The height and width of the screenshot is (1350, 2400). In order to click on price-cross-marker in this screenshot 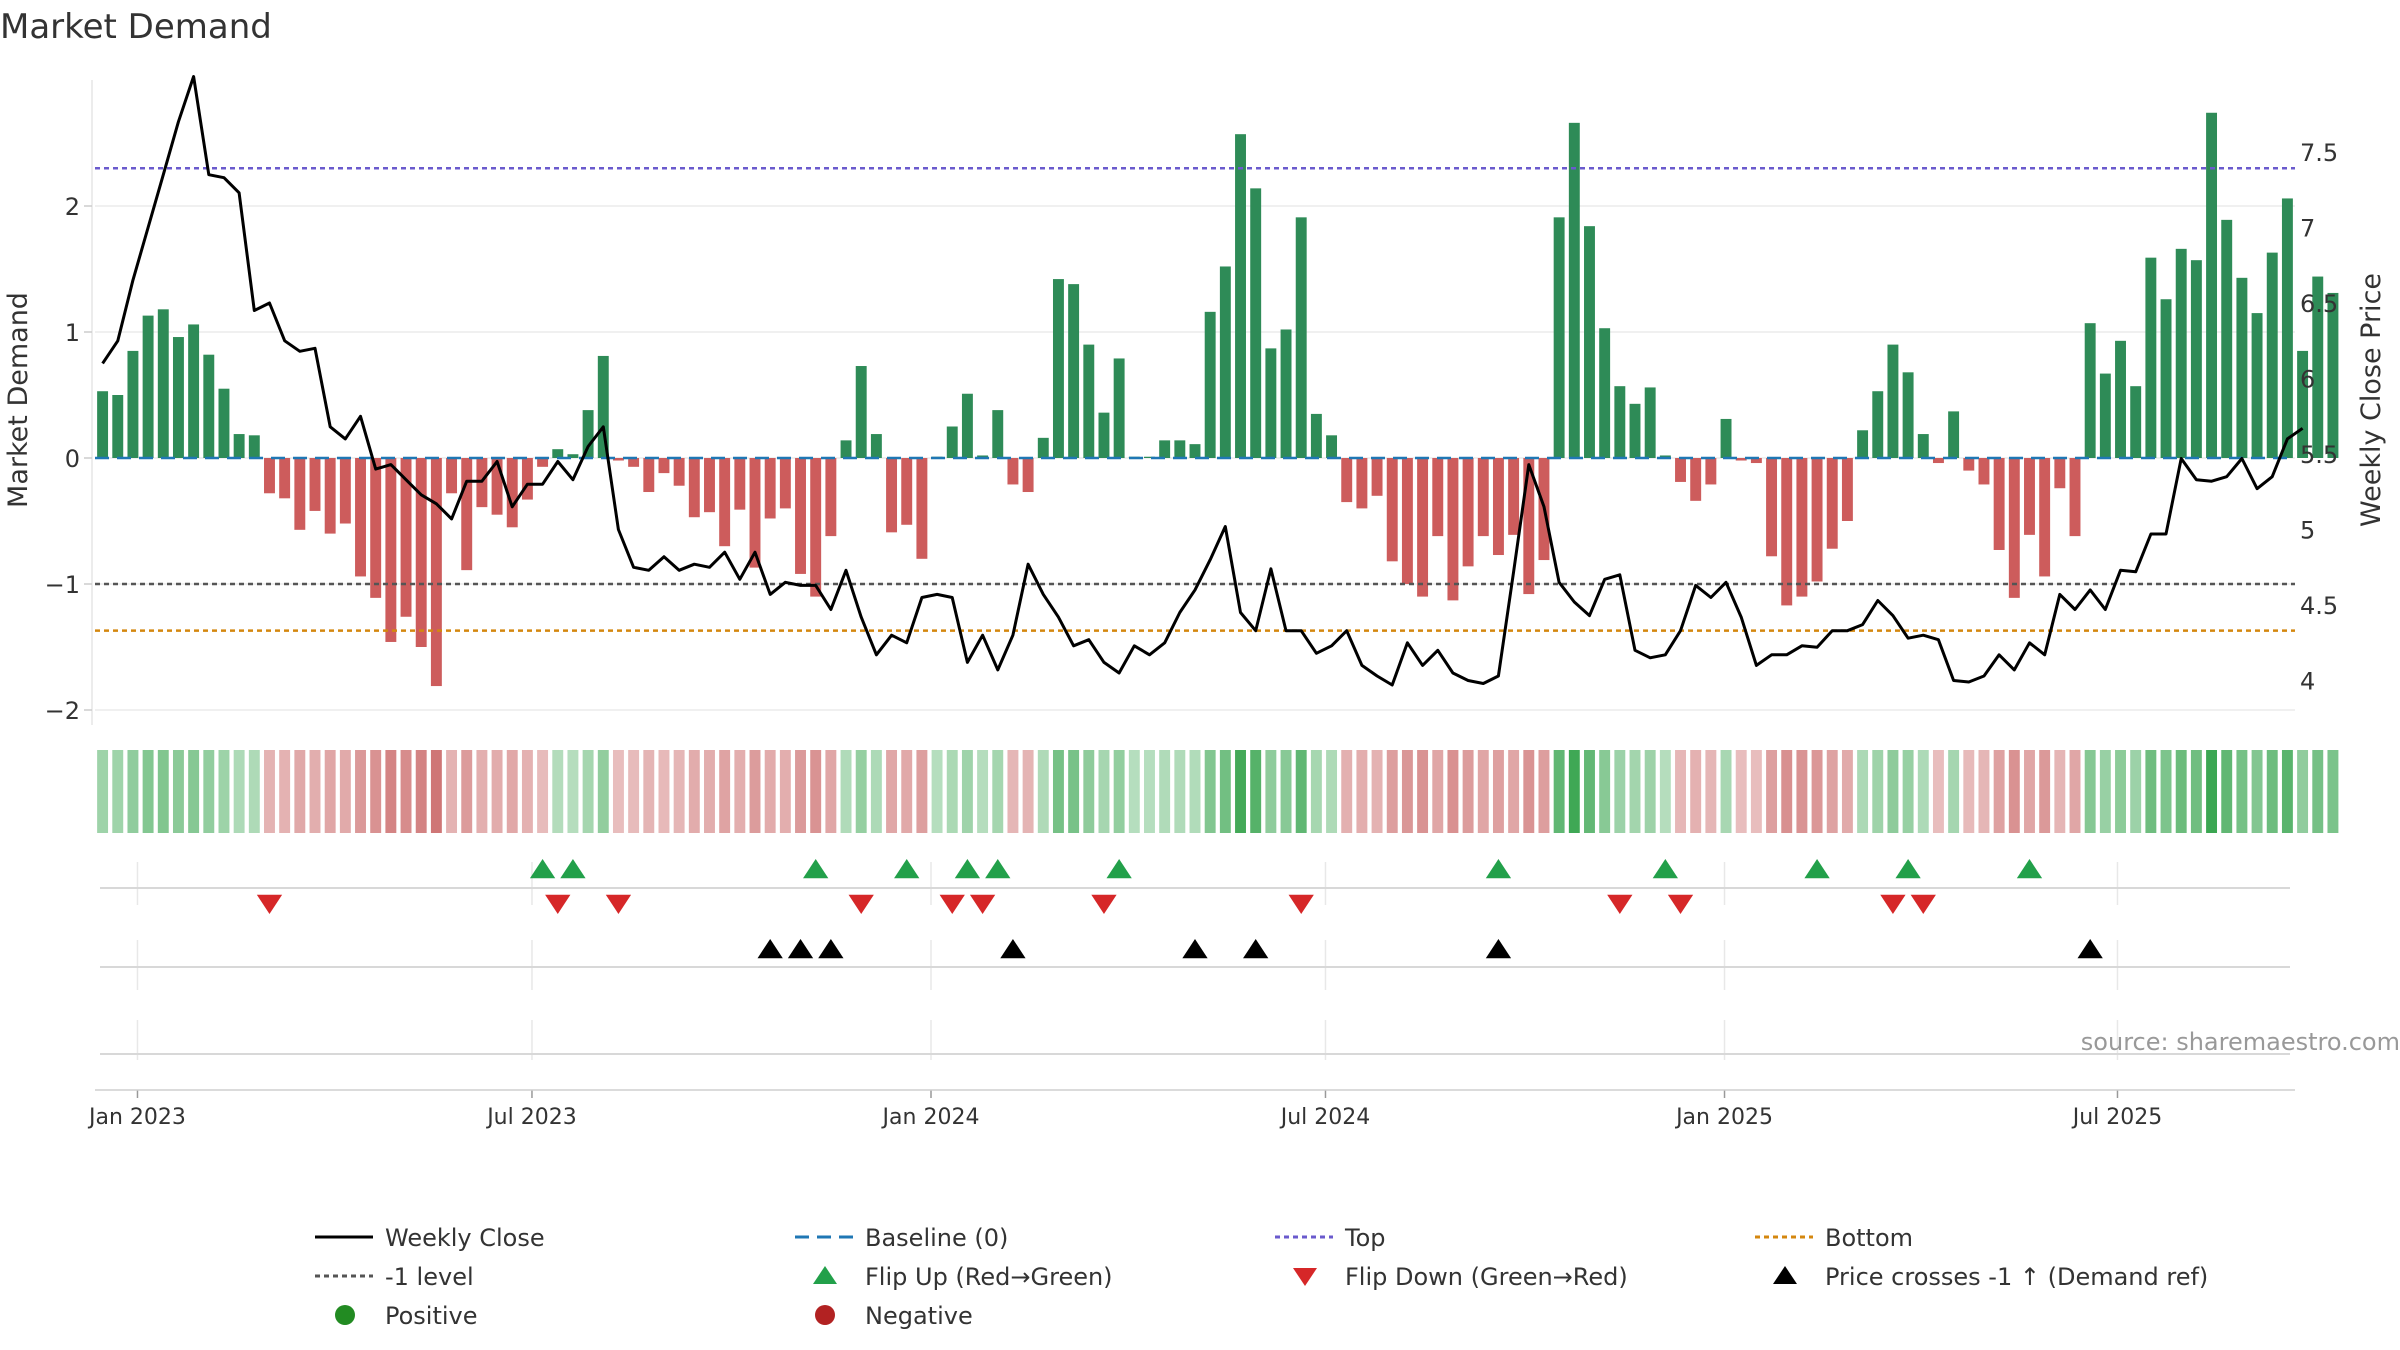, I will do `click(1256, 949)`.